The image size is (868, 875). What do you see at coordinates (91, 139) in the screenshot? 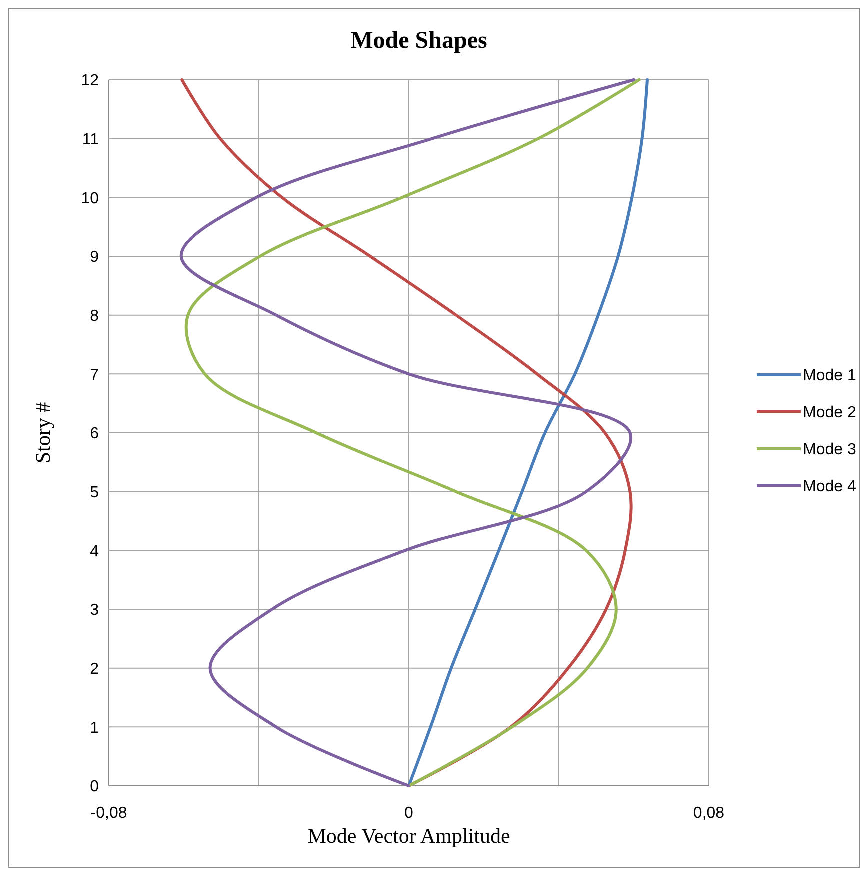
I see `y-tick-label: 11` at bounding box center [91, 139].